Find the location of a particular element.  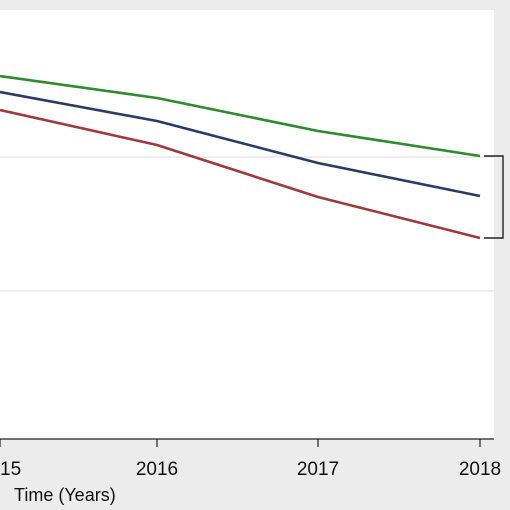

x-tick-label-3: 2018 is located at coordinates (480, 469).